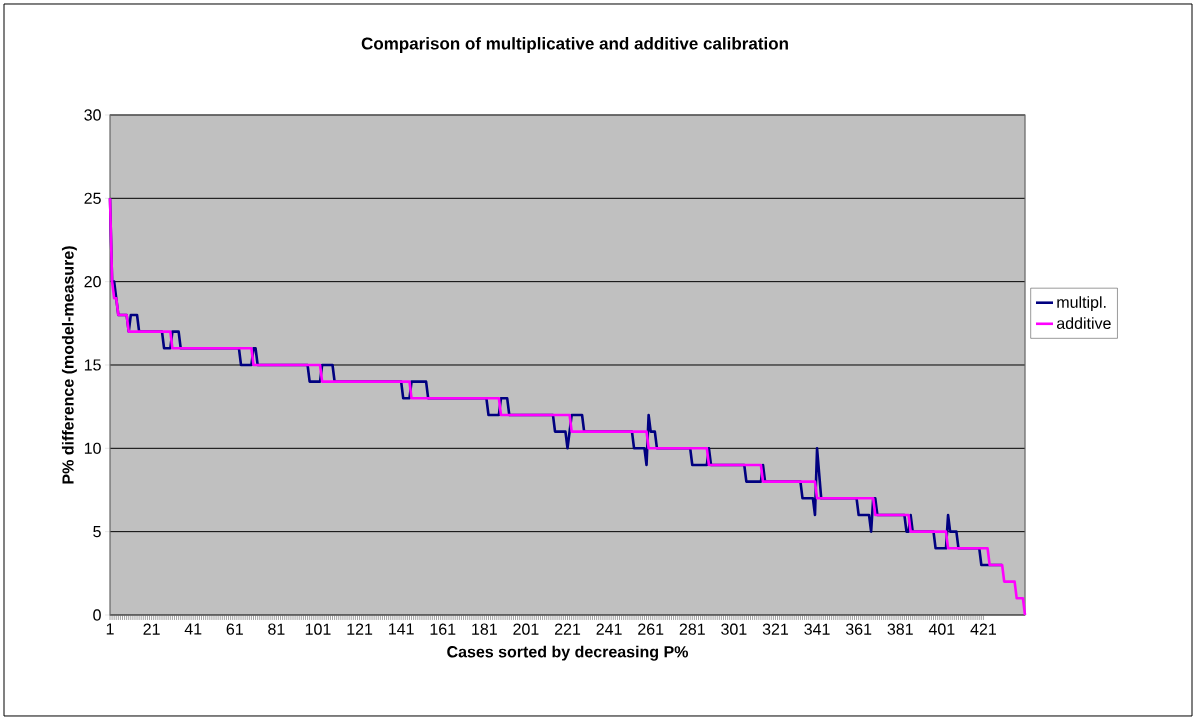  Describe the element at coordinates (151, 629) in the screenshot. I see `x-tick-label: 21` at that location.